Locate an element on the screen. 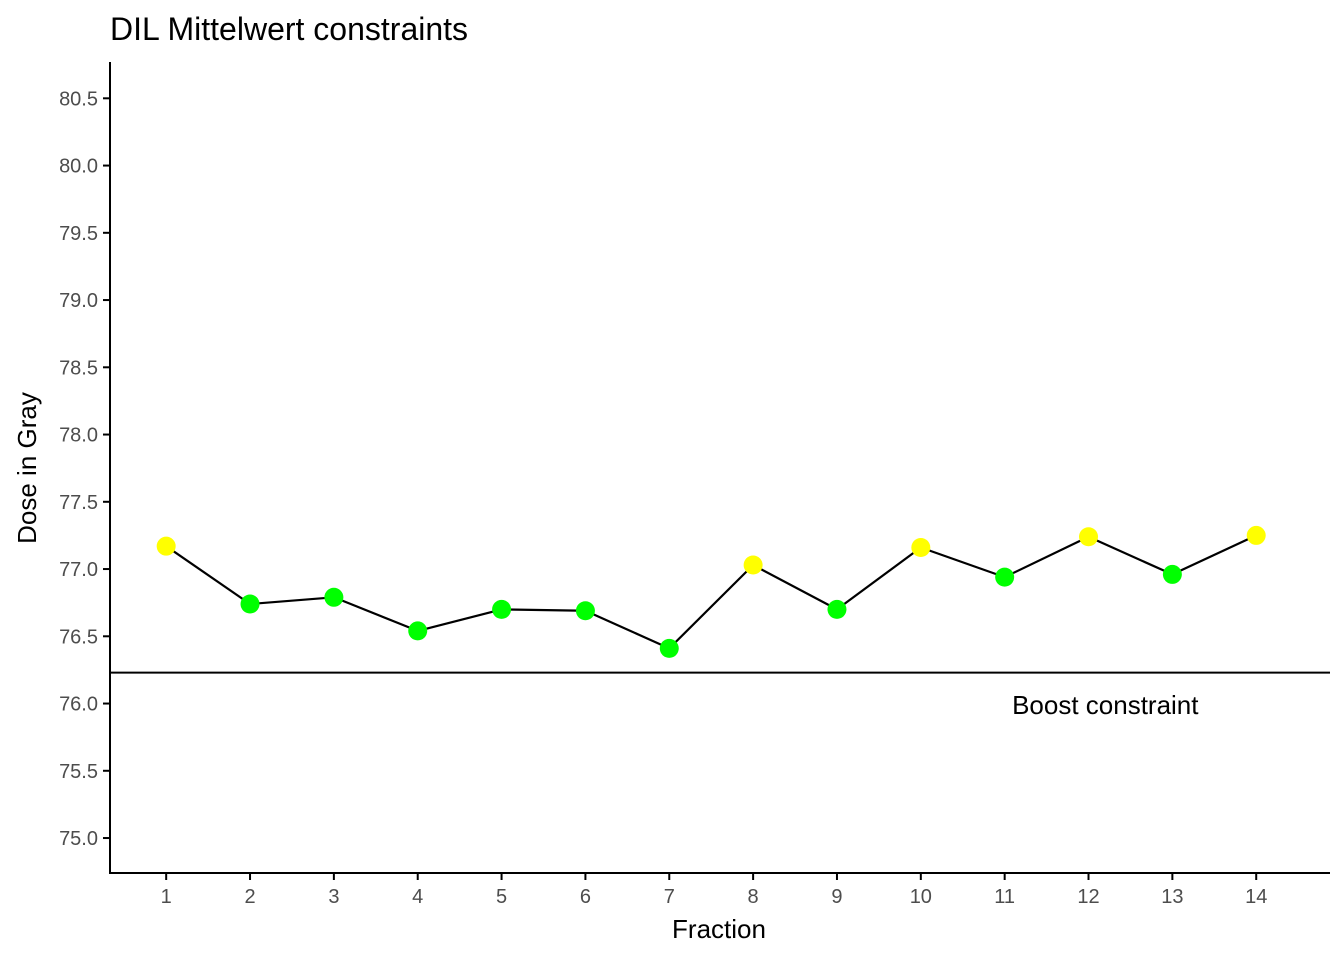 The image size is (1344, 960). y-tick-label: 80.5 is located at coordinates (78, 99).